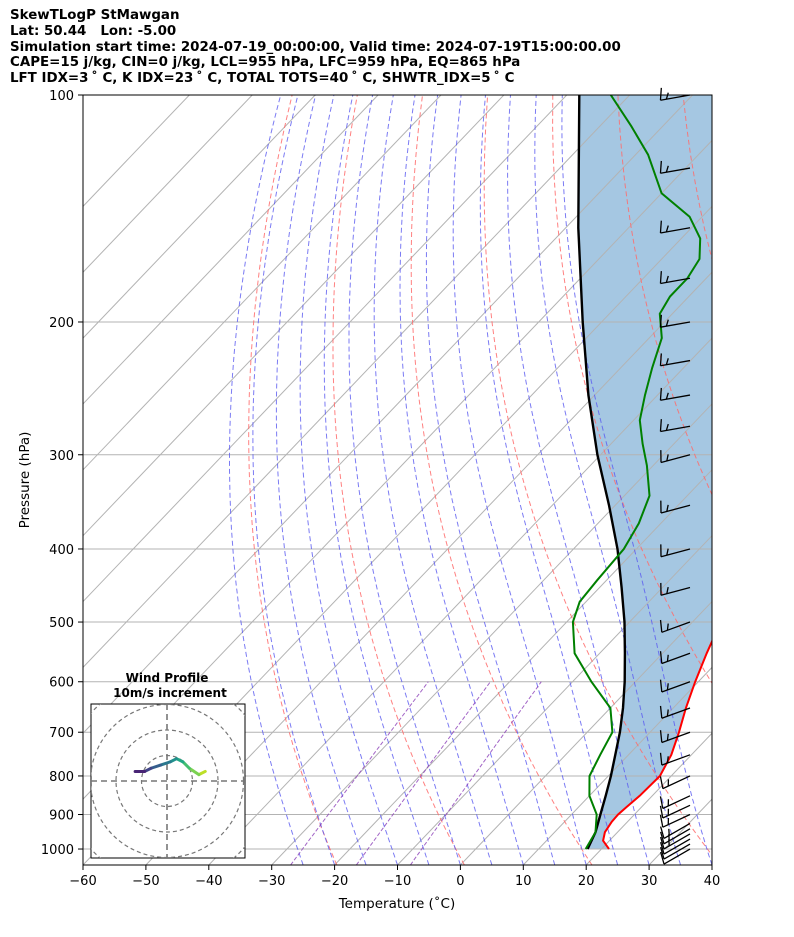 This screenshot has height=937, width=794. I want to click on x-axis-label: Temperature (˚C), so click(397, 903).